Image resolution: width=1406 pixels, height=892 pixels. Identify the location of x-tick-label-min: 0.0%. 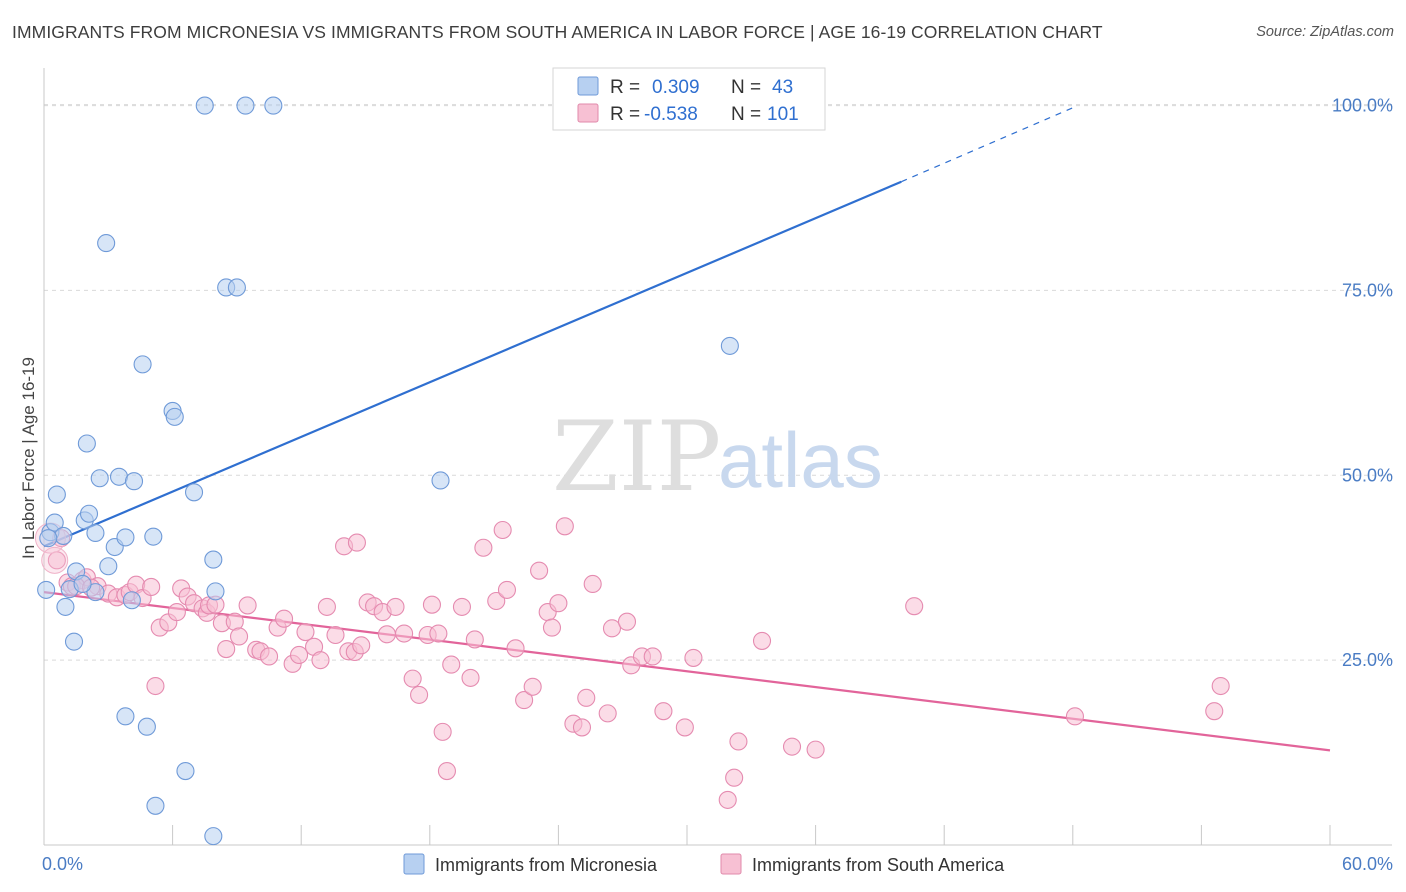
(62, 864).